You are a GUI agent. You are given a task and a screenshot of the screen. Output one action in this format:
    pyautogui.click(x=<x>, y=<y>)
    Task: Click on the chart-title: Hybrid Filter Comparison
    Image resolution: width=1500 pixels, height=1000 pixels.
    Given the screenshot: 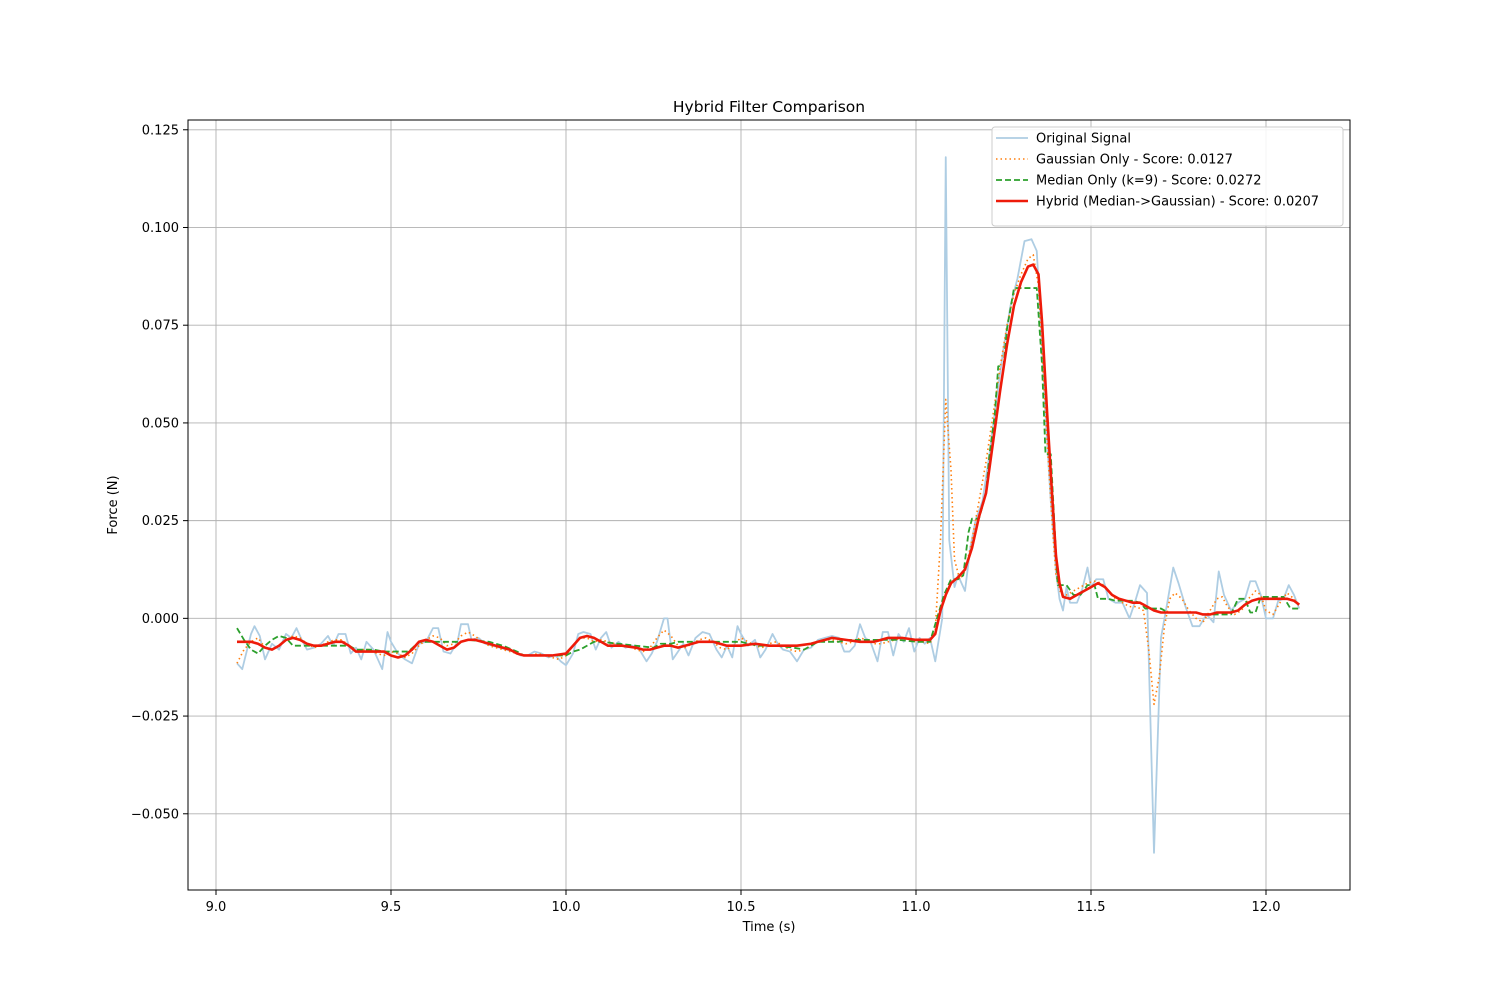 What is the action you would take?
    pyautogui.click(x=769, y=107)
    